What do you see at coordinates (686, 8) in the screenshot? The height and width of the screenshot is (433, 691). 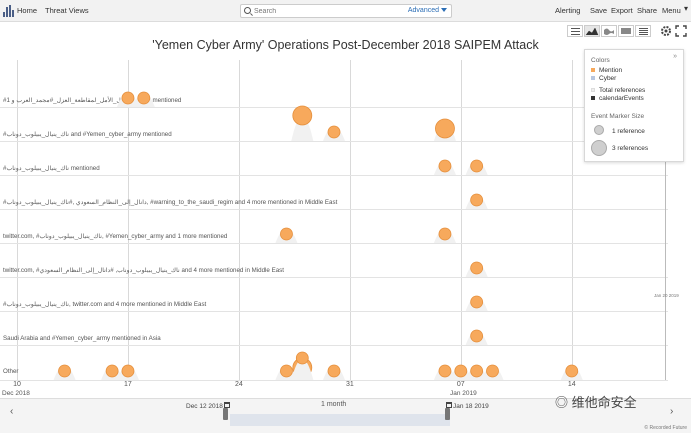 I see `menu-chevron-icon: ▾` at bounding box center [686, 8].